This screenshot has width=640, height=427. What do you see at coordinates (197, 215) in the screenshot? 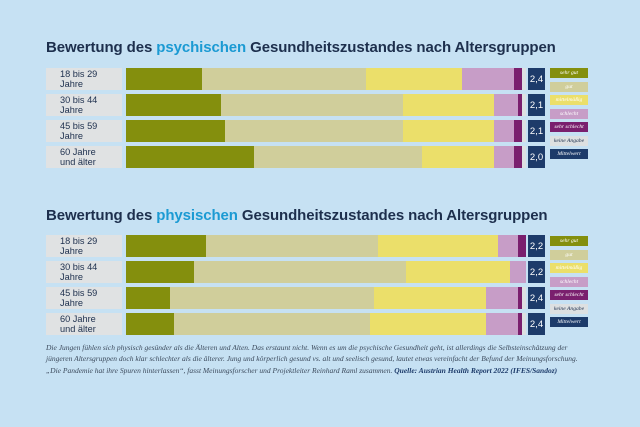
I see `title-highlight: physischen` at bounding box center [197, 215].